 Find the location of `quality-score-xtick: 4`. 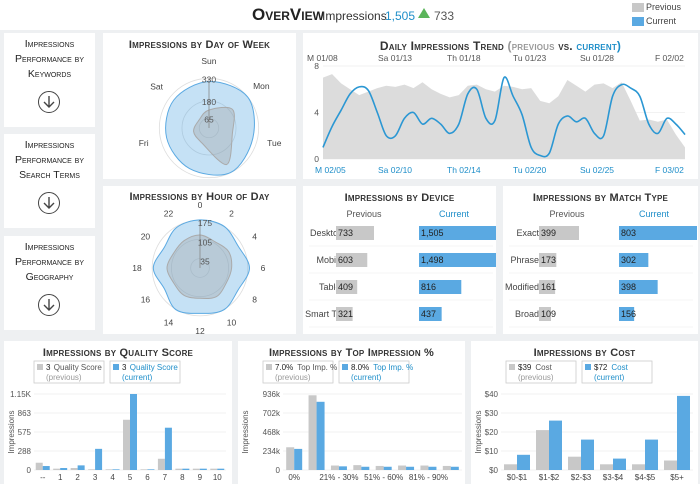

quality-score-xtick: 4 is located at coordinates (112, 477).